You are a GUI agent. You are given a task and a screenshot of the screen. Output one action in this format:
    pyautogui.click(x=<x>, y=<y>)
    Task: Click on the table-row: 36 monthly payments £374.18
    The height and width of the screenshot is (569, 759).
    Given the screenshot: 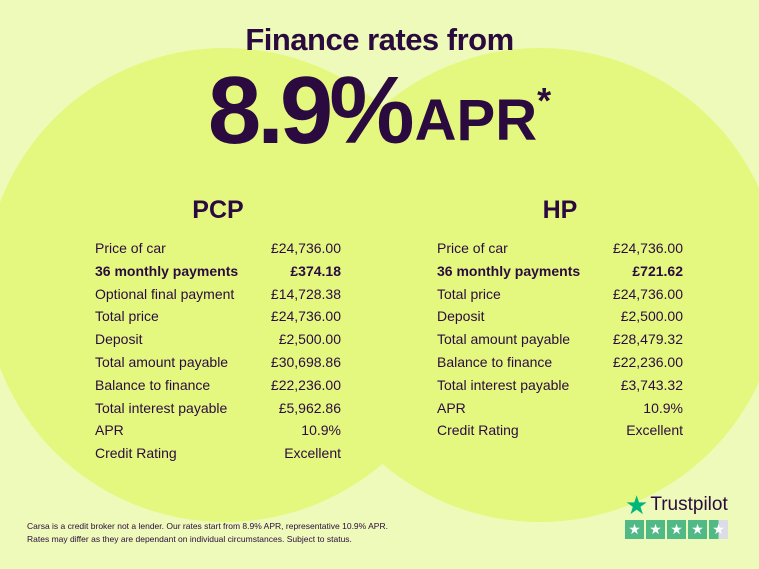 What is the action you would take?
    pyautogui.click(x=218, y=271)
    